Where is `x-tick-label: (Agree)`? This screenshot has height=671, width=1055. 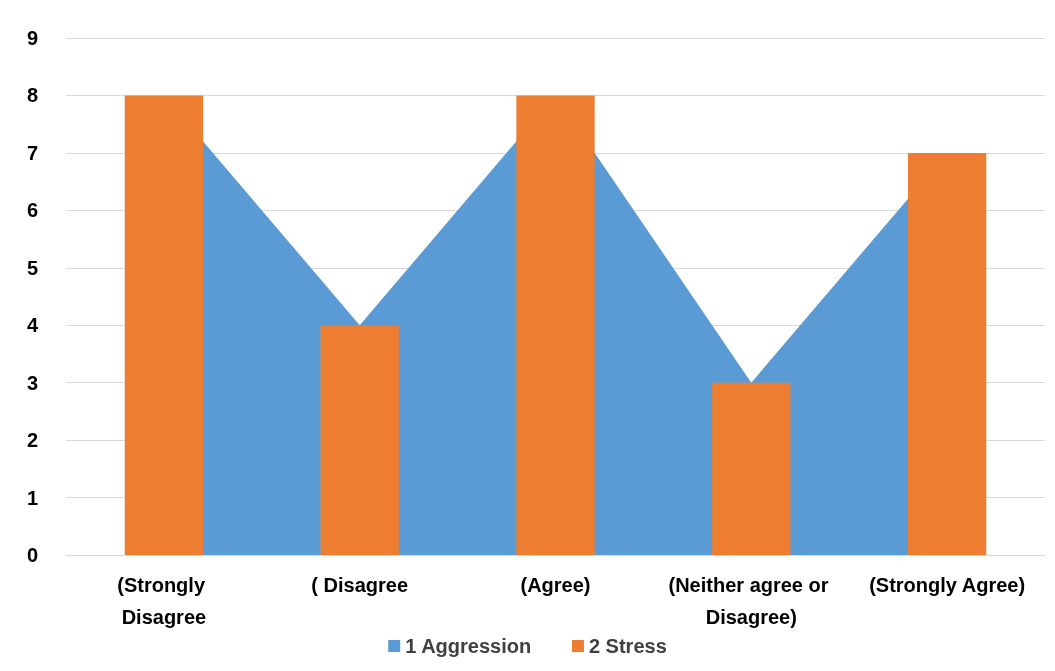
x-tick-label: (Agree) is located at coordinates (555, 585).